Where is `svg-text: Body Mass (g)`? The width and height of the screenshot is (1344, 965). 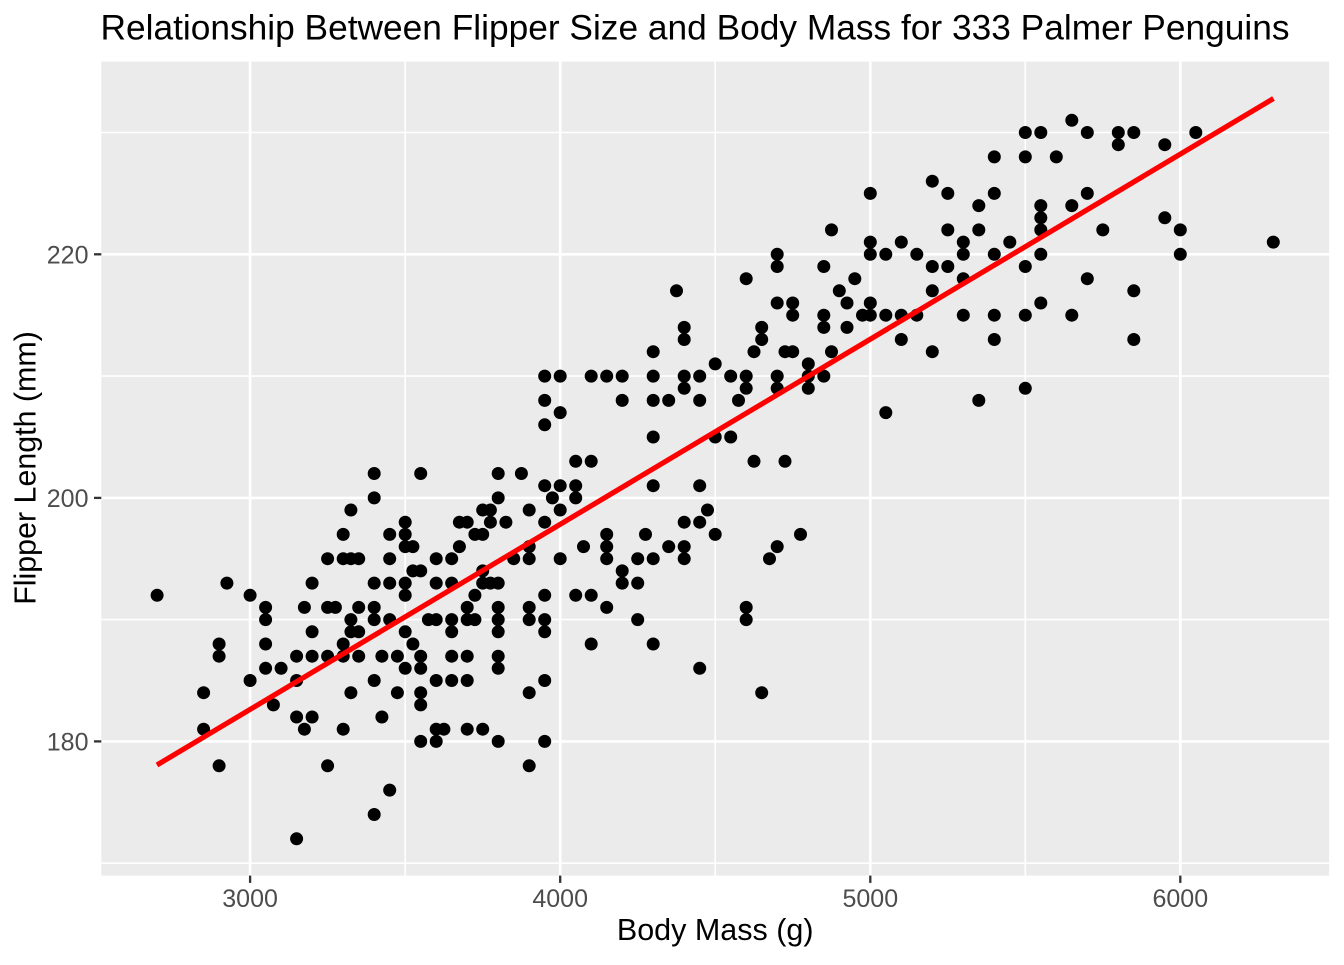
svg-text: Body Mass (g) is located at coordinates (715, 930).